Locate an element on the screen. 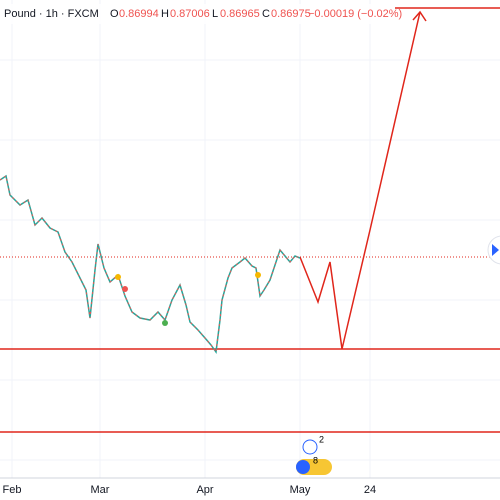 This screenshot has height=500, width=500. ohlc-label: O is located at coordinates (114, 14).